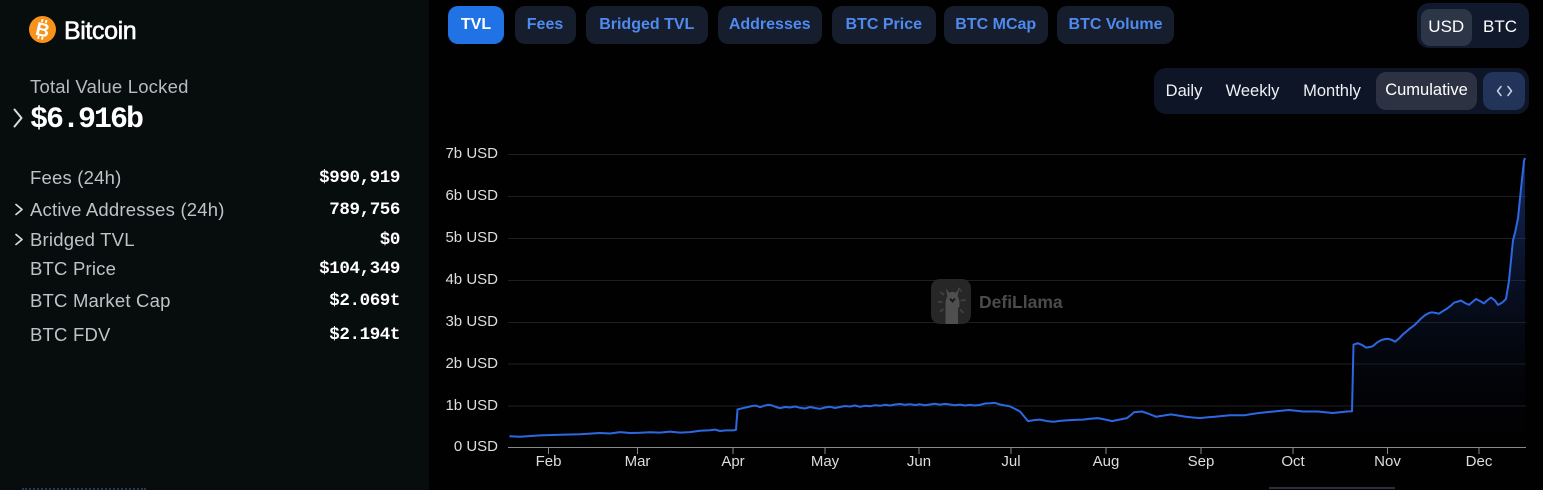 The width and height of the screenshot is (1543, 490). Describe the element at coordinates (1021, 302) in the screenshot. I see `svg-text: DefiLlama` at that location.